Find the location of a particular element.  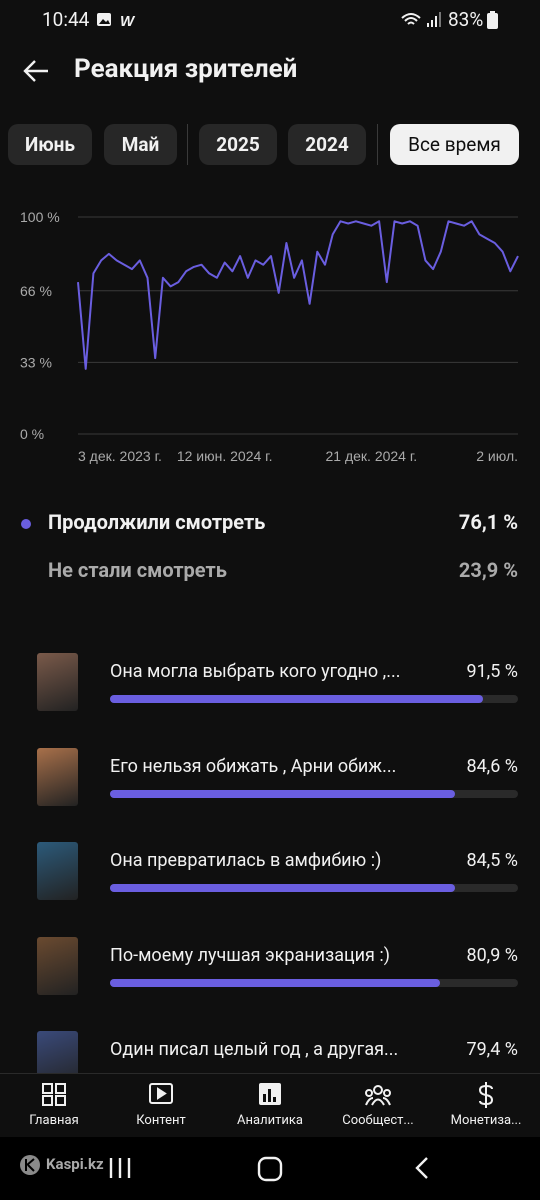

battery-icon is located at coordinates (492, 20).